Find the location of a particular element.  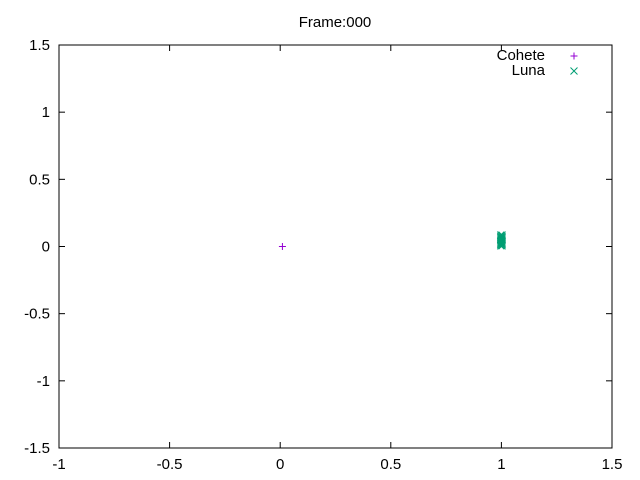

x-tick-label: 1 is located at coordinates (501, 464).